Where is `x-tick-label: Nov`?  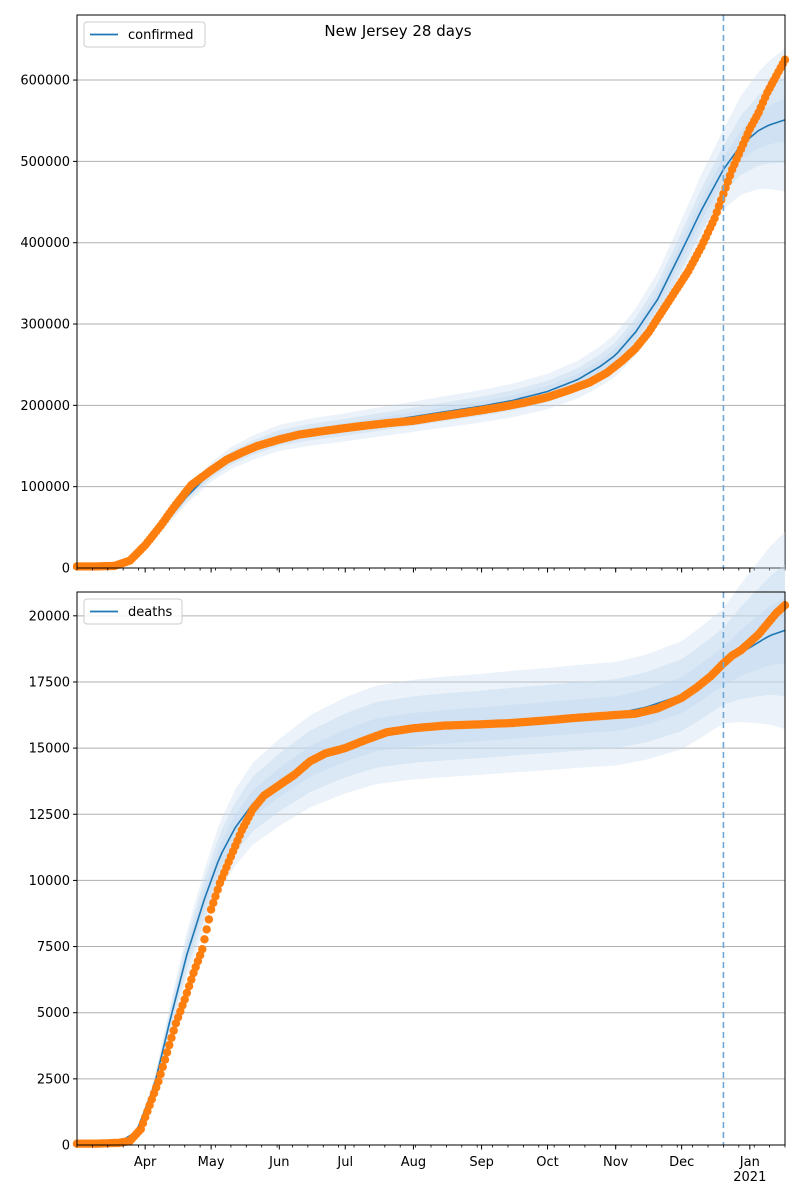
x-tick-label: Nov is located at coordinates (616, 1162).